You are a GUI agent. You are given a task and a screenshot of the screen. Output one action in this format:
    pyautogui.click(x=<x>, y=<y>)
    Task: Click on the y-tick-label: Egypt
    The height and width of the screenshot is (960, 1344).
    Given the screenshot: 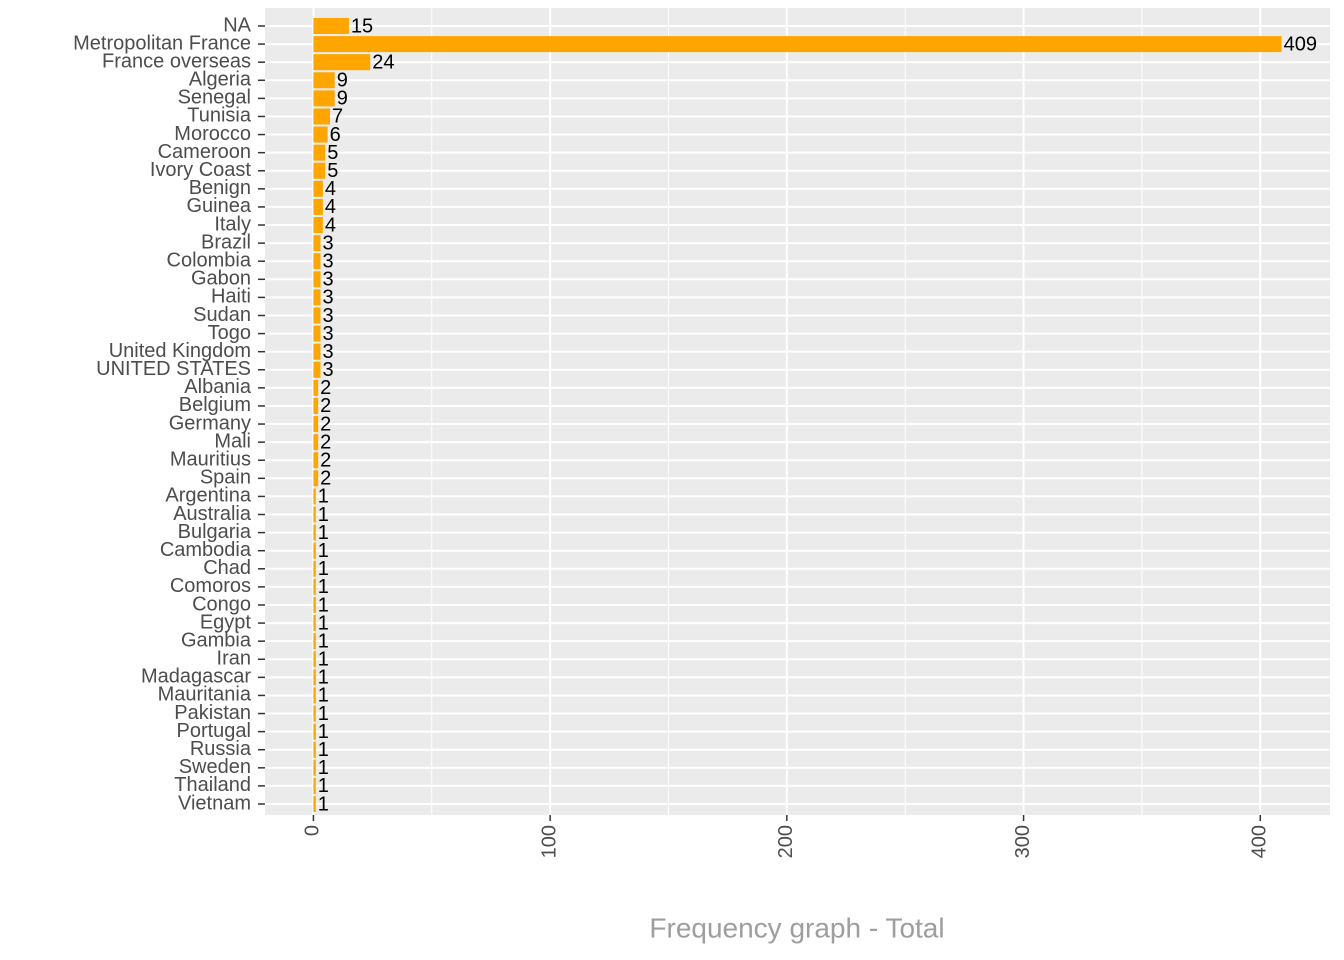 What is the action you would take?
    pyautogui.click(x=226, y=622)
    